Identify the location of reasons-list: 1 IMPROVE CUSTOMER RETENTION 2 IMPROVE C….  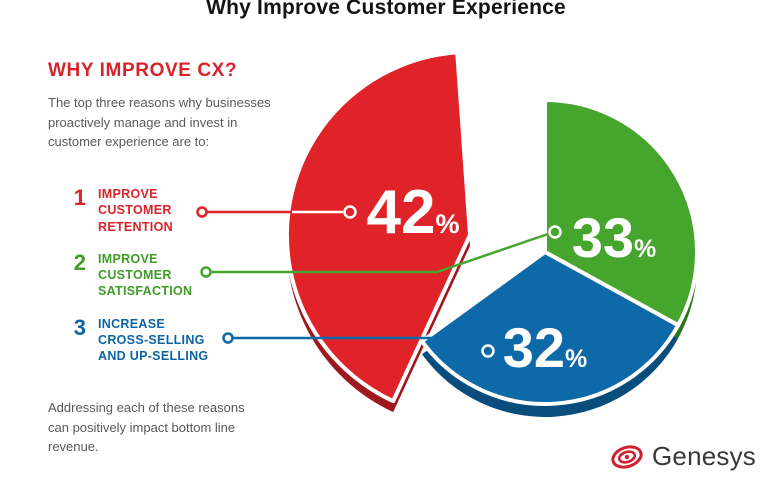
(140, 282).